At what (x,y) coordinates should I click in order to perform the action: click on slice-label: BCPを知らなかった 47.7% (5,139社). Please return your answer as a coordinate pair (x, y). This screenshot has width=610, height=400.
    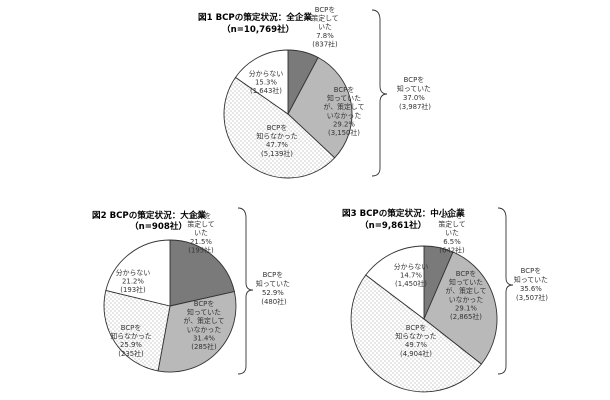
    Looking at the image, I should click on (276, 141).